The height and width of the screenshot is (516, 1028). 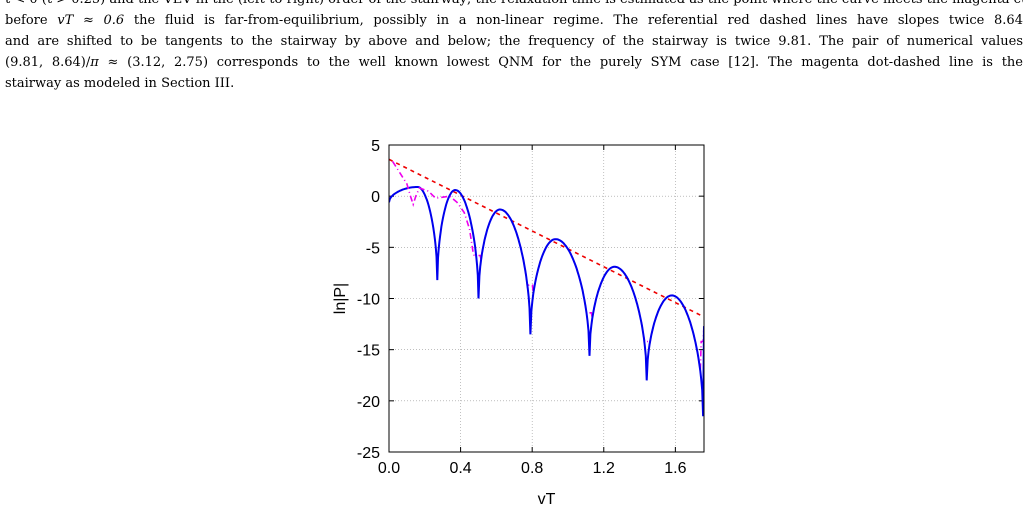 I want to click on y-tick-label: -15, so click(x=368, y=351).